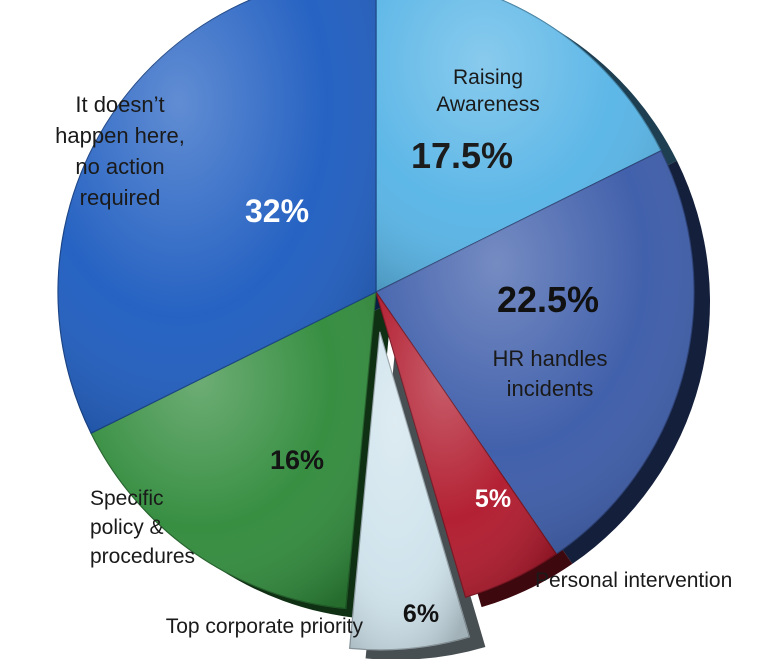 The height and width of the screenshot is (659, 775). Describe the element at coordinates (127, 498) in the screenshot. I see `category-label-line: Specific` at that location.